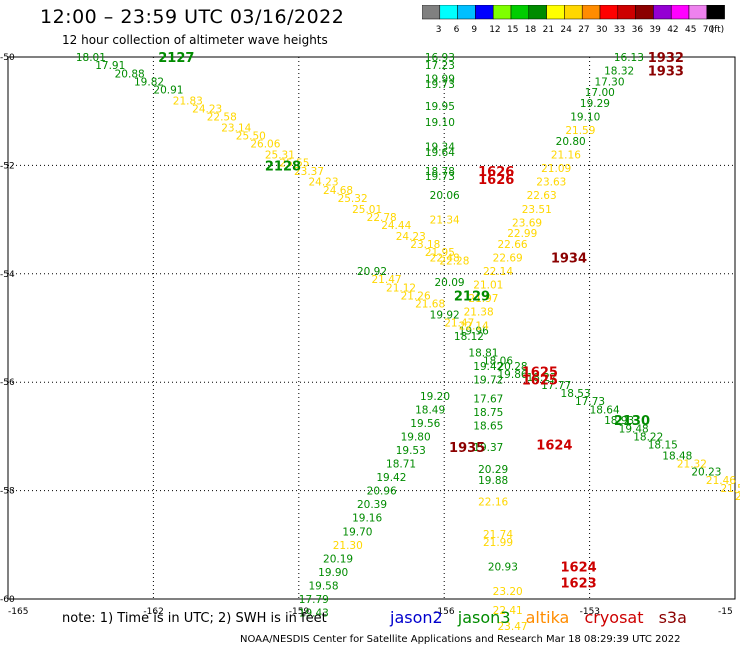 The height and width of the screenshot is (650, 740). I want to click on swh-observation: 21.74, so click(498, 535).